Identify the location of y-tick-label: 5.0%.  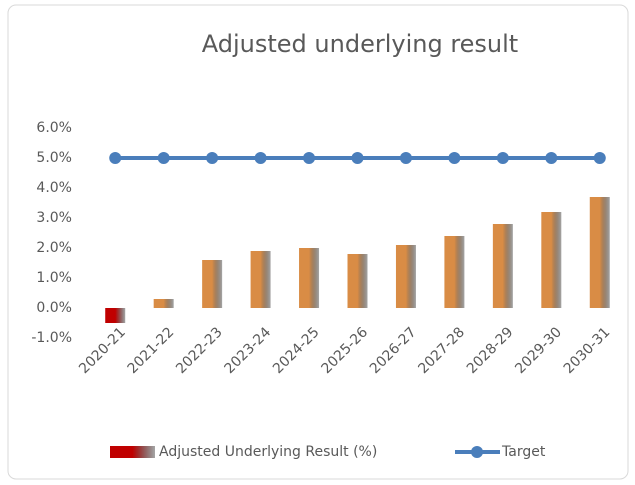
(54, 158).